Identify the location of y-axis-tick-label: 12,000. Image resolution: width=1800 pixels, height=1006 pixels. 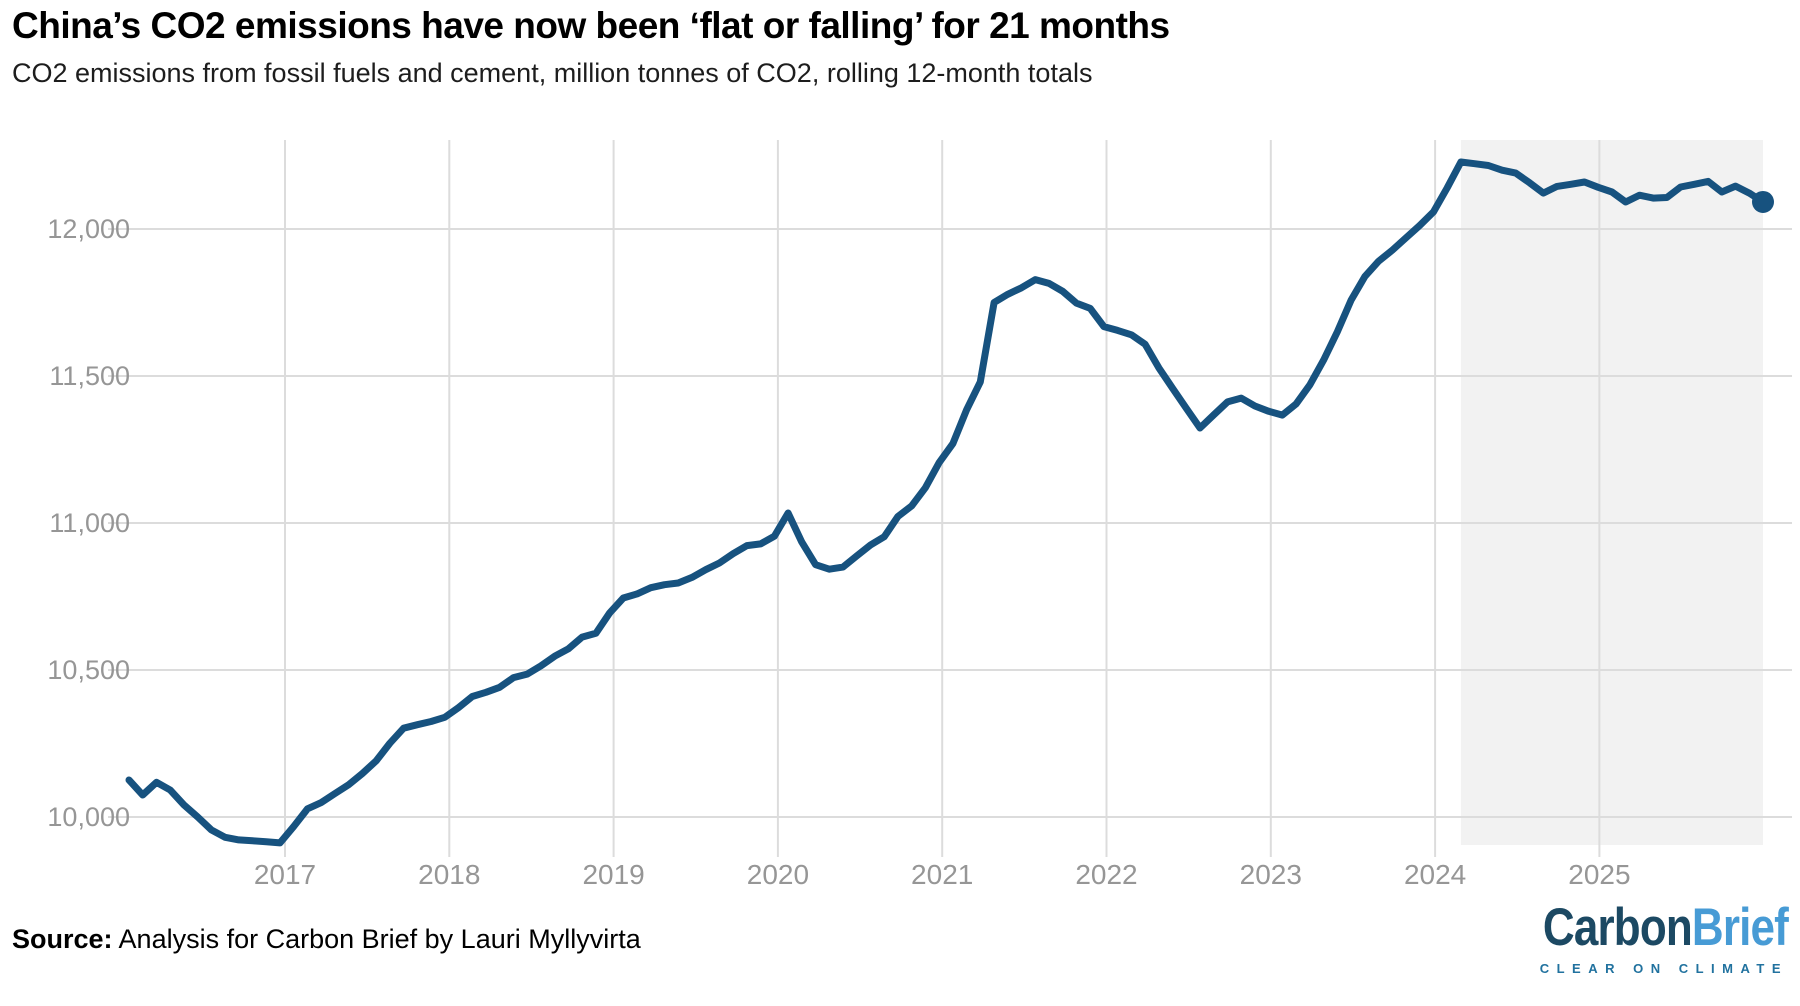
(88, 229).